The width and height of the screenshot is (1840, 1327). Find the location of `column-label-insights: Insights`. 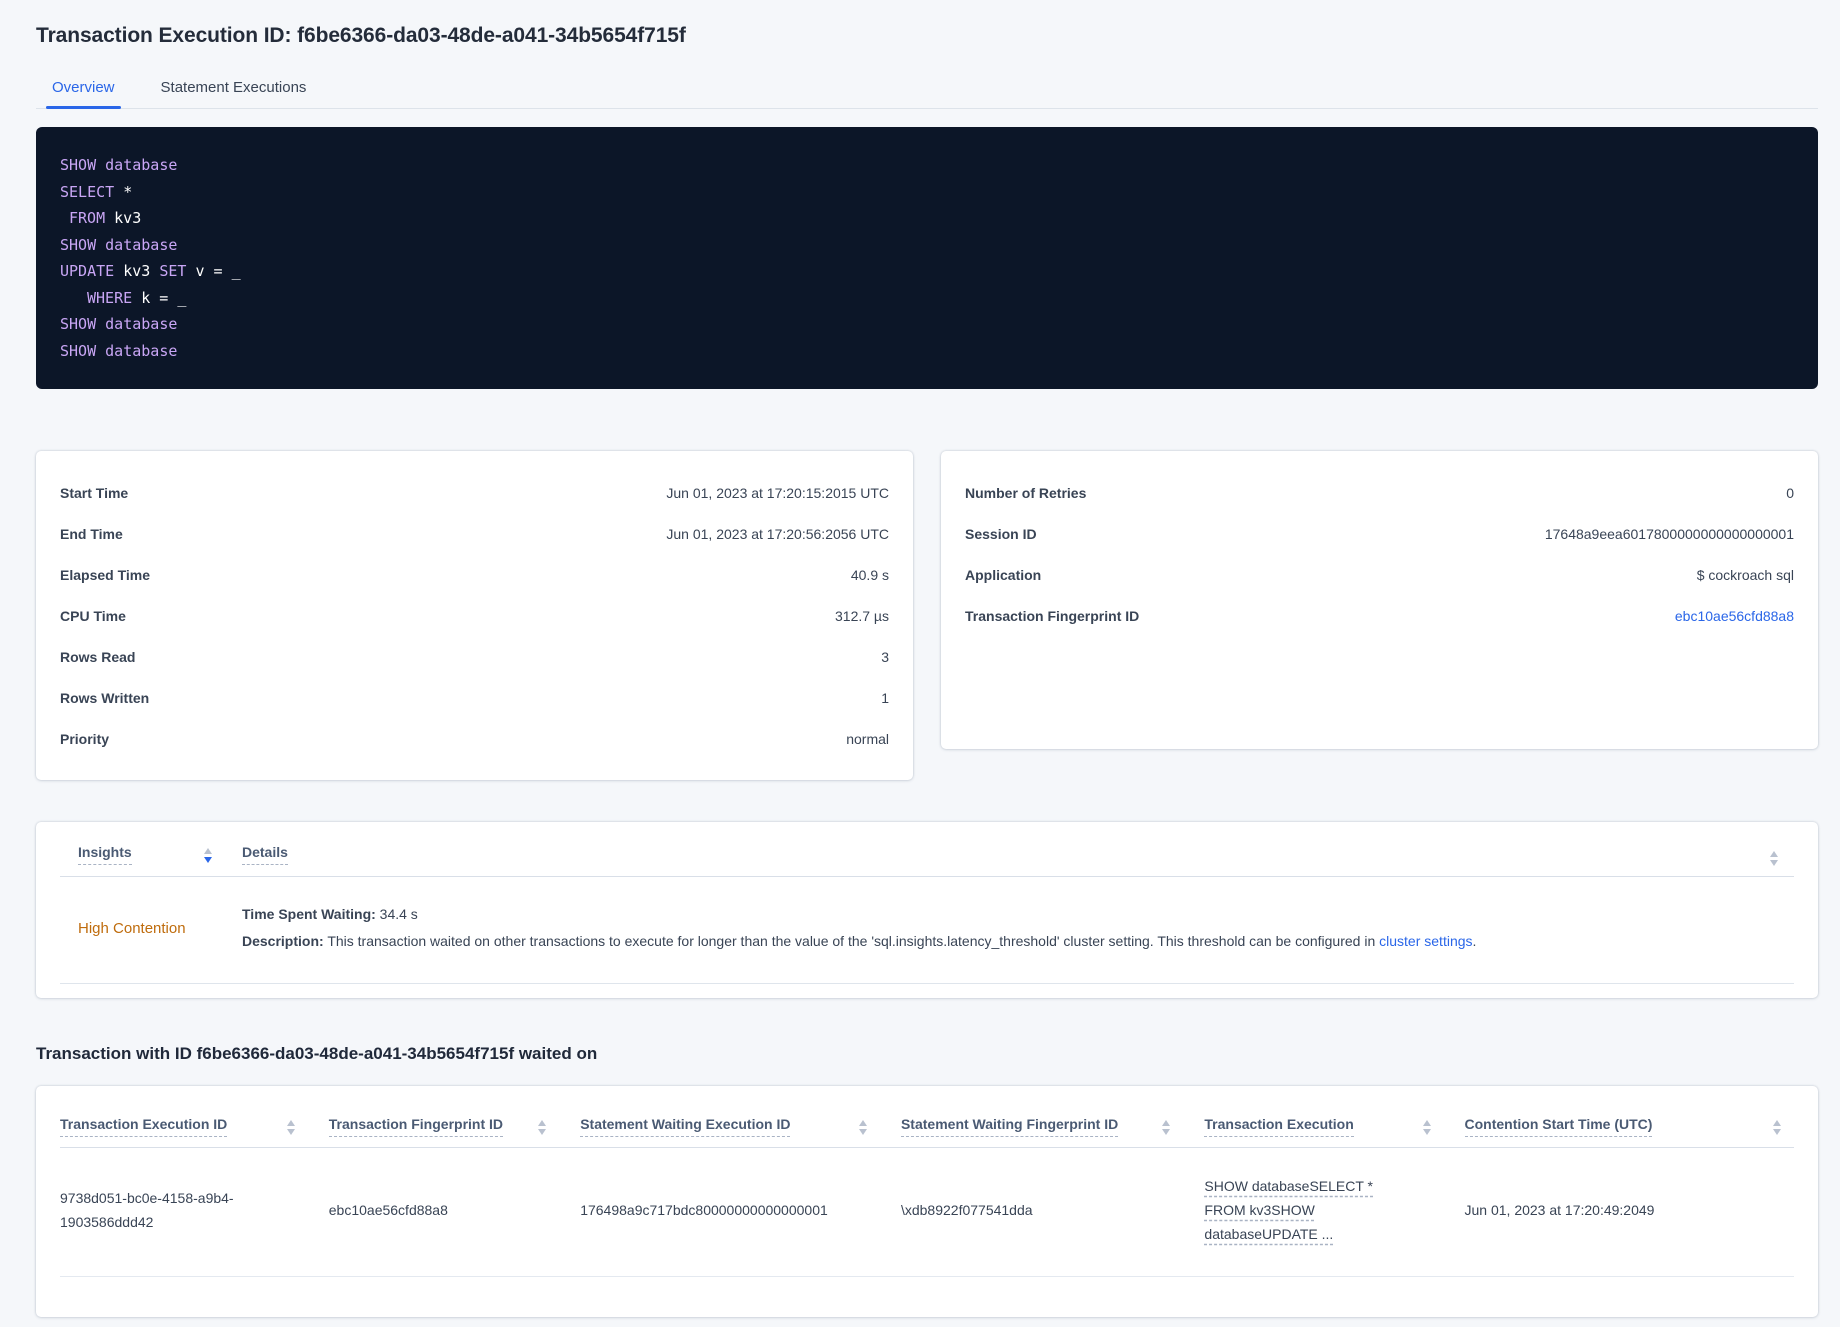

column-label-insights: Insights is located at coordinates (105, 854).